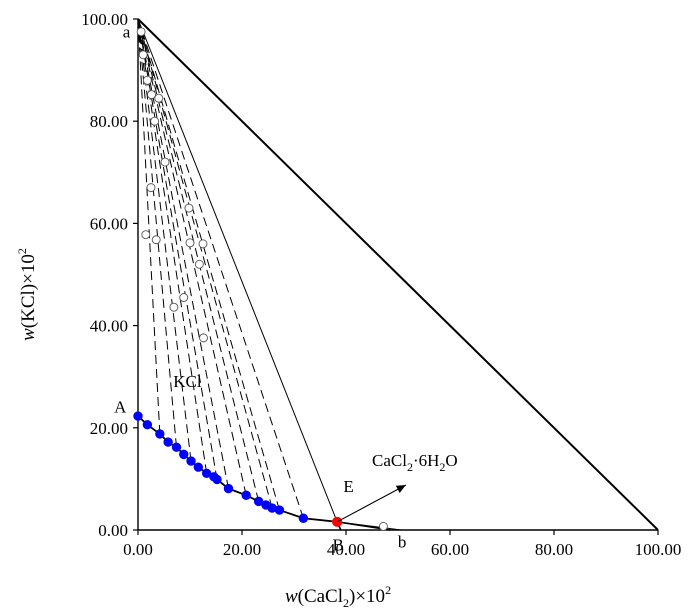 The image size is (700, 614). What do you see at coordinates (554, 549) in the screenshot?
I see `x-tick-label: 80.00` at bounding box center [554, 549].